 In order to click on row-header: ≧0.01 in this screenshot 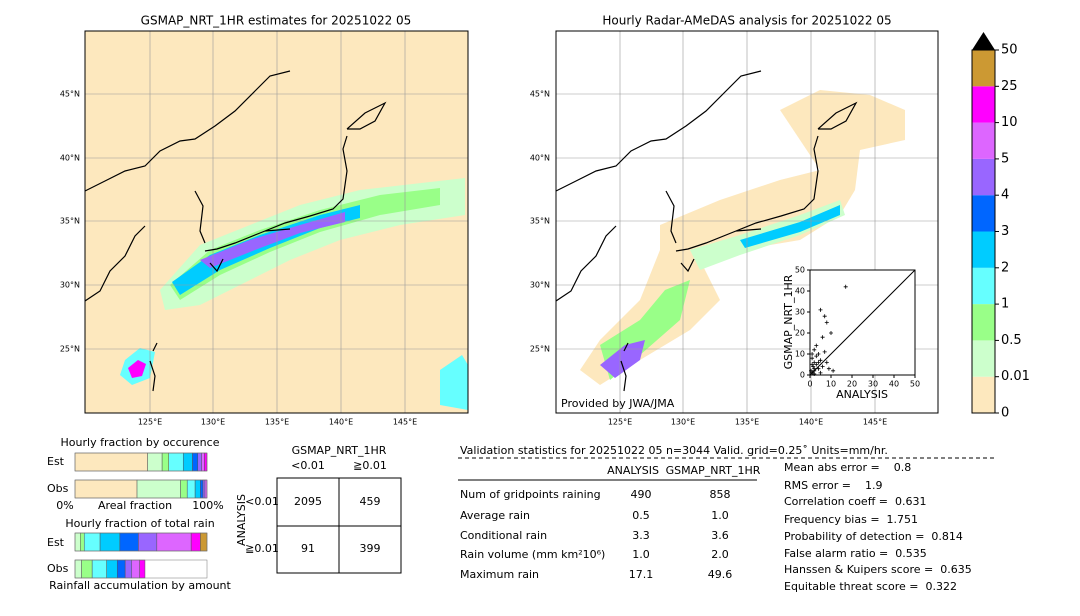, I will do `click(262, 548)`.